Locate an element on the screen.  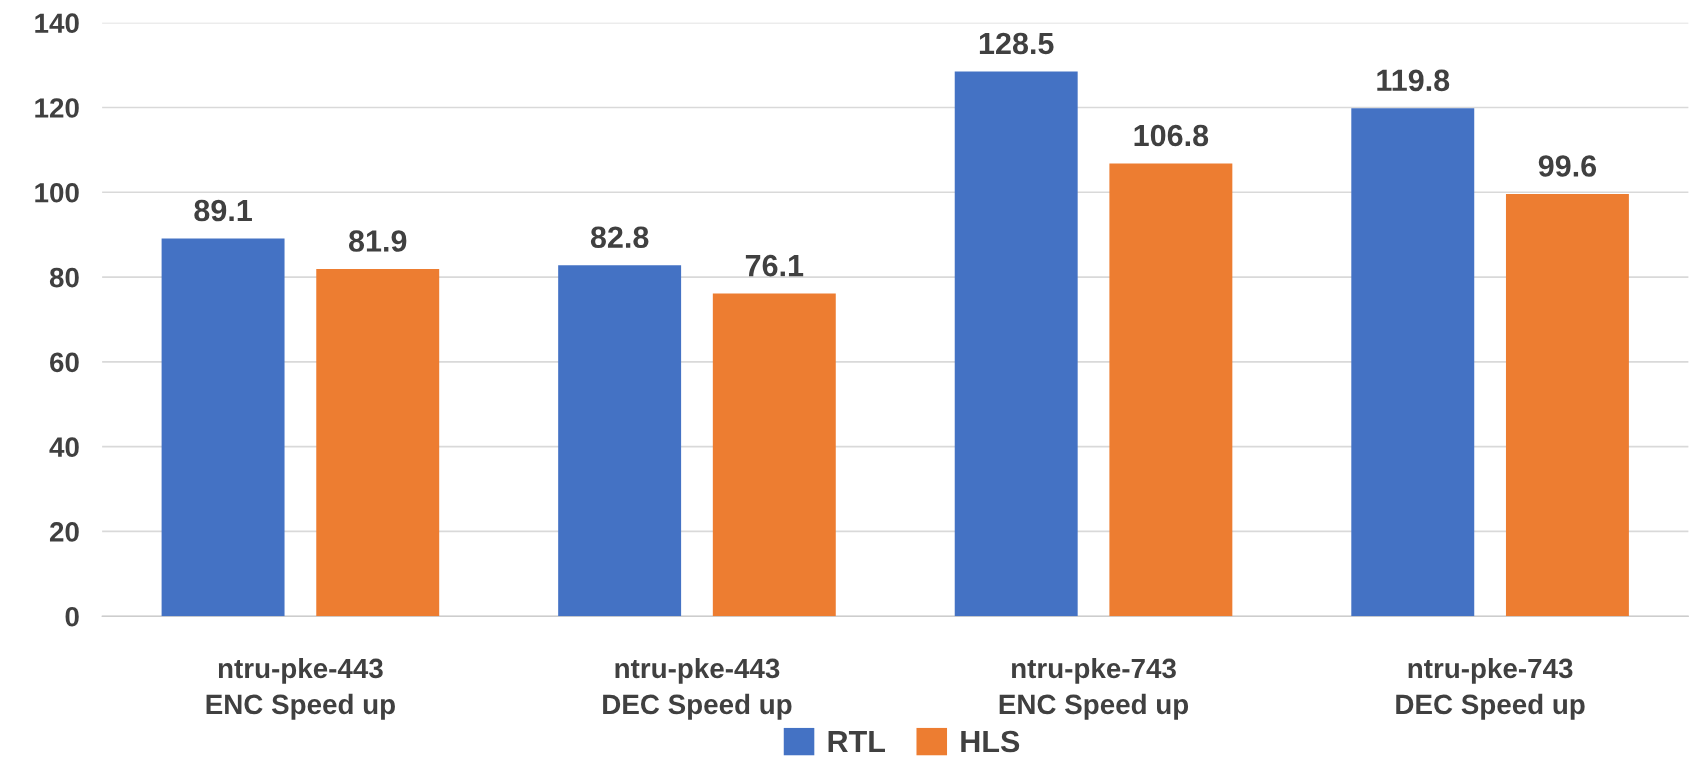
legend-label: RTL is located at coordinates (856, 742).